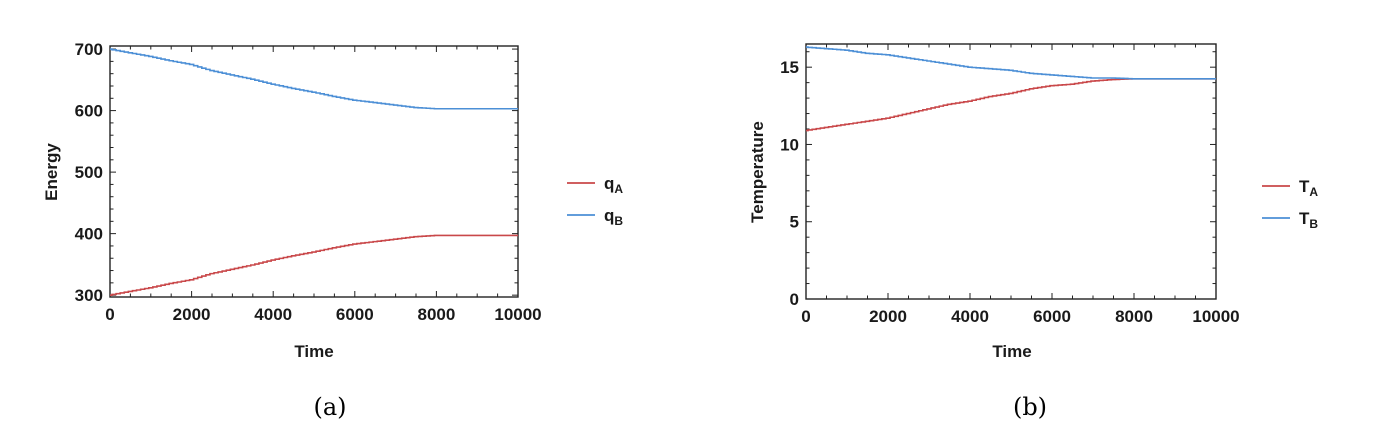  I want to click on x-axis-label-a: Time, so click(313, 351).